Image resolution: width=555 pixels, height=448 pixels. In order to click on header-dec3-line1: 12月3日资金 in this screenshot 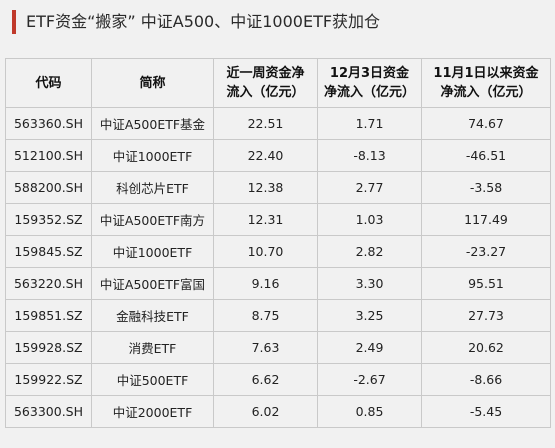, I will do `click(369, 73)`.